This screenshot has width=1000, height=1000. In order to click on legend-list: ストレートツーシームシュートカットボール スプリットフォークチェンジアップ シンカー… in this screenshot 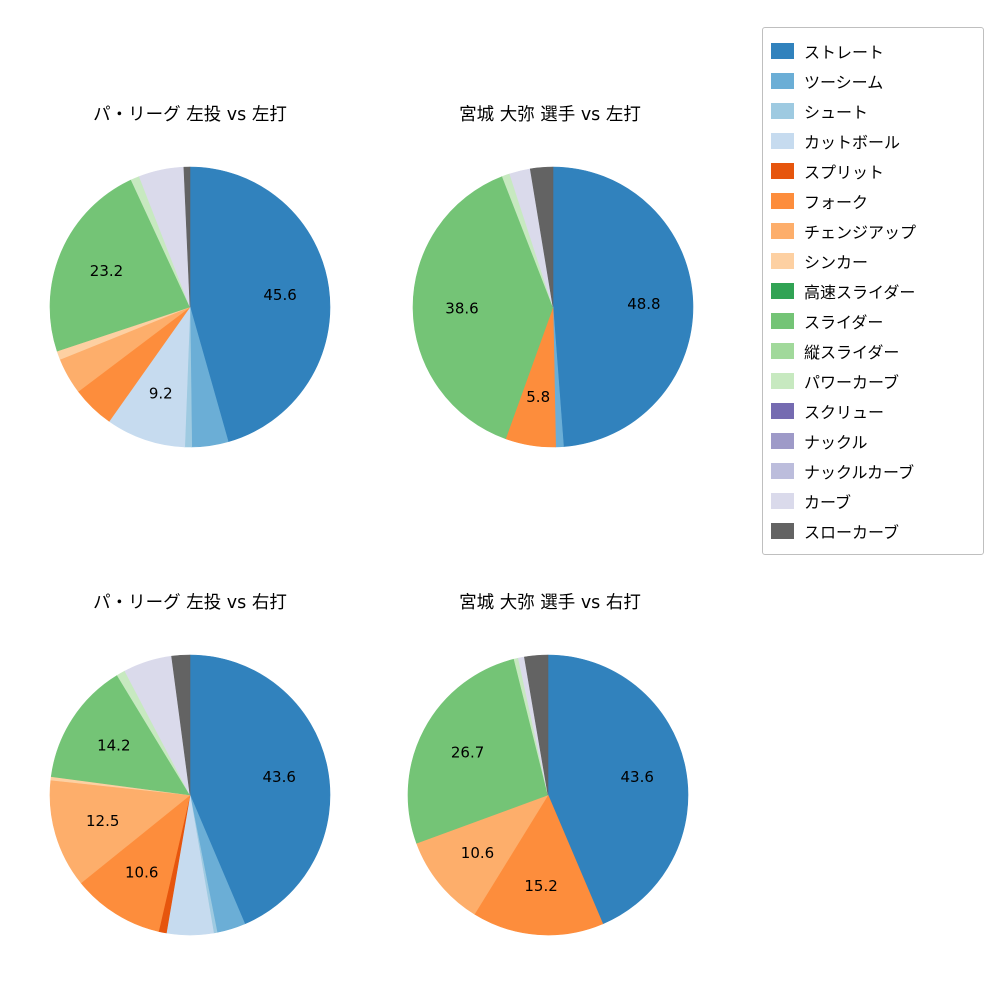, I will do `click(873, 291)`.